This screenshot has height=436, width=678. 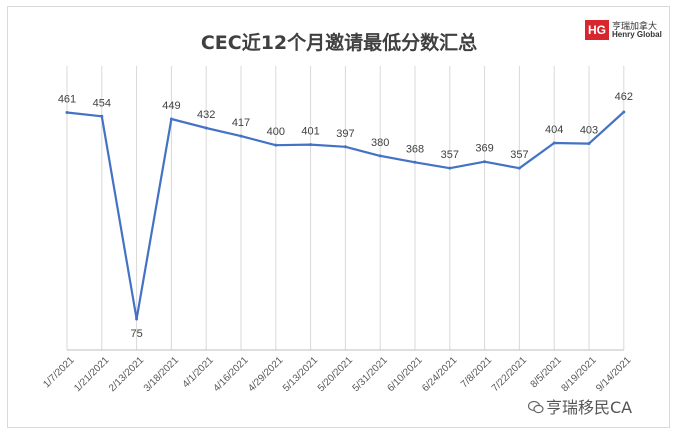 I want to click on x-tick-label: 8/5/2021, so click(x=547, y=373).